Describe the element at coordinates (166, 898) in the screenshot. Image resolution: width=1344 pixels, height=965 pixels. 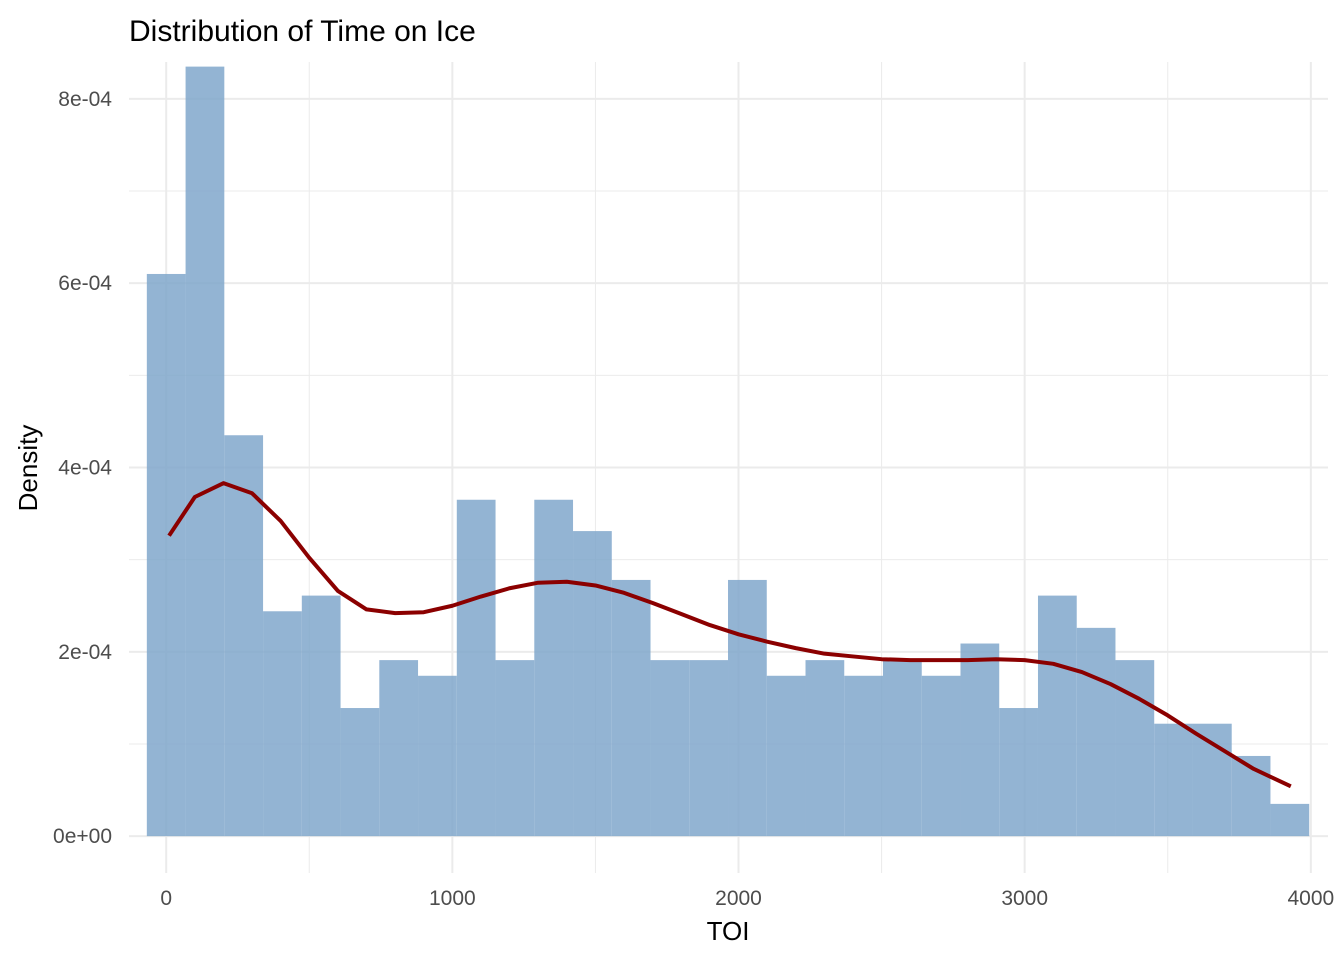
I see `x-tick-label: 0` at that location.